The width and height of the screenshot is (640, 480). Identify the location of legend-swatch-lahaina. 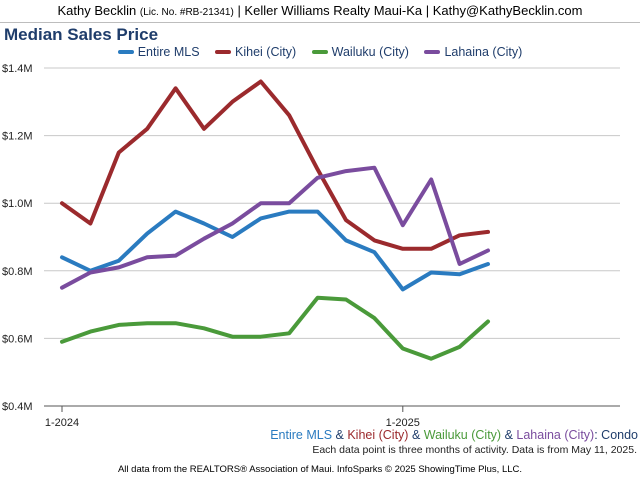
(432, 51).